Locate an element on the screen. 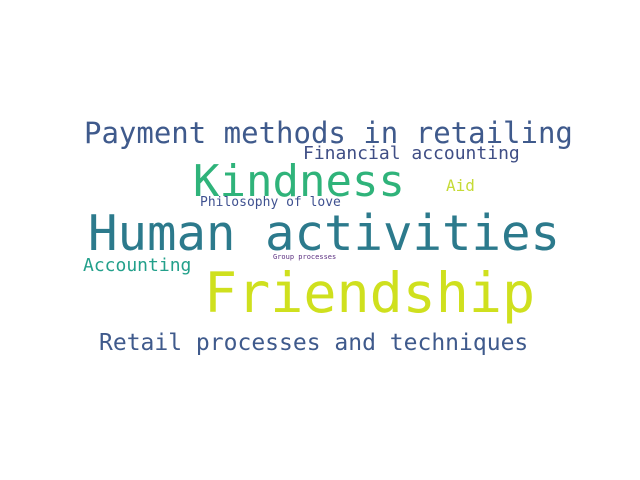 Image resolution: width=640 pixels, height=480 pixels. word-retail-processes: Retail processes and techniques is located at coordinates (314, 343).